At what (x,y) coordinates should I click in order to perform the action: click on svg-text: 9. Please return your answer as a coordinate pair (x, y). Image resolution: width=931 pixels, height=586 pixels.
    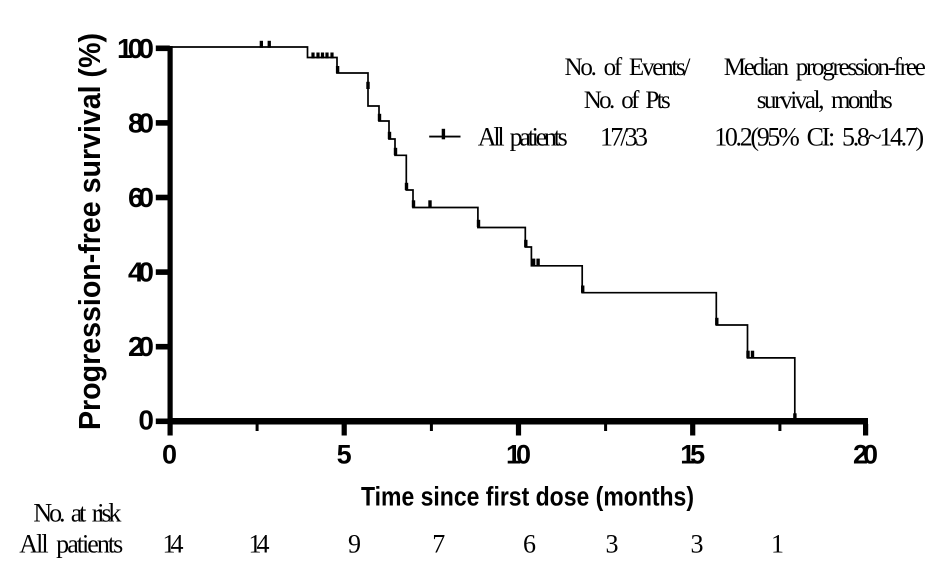
    Looking at the image, I should click on (354, 544).